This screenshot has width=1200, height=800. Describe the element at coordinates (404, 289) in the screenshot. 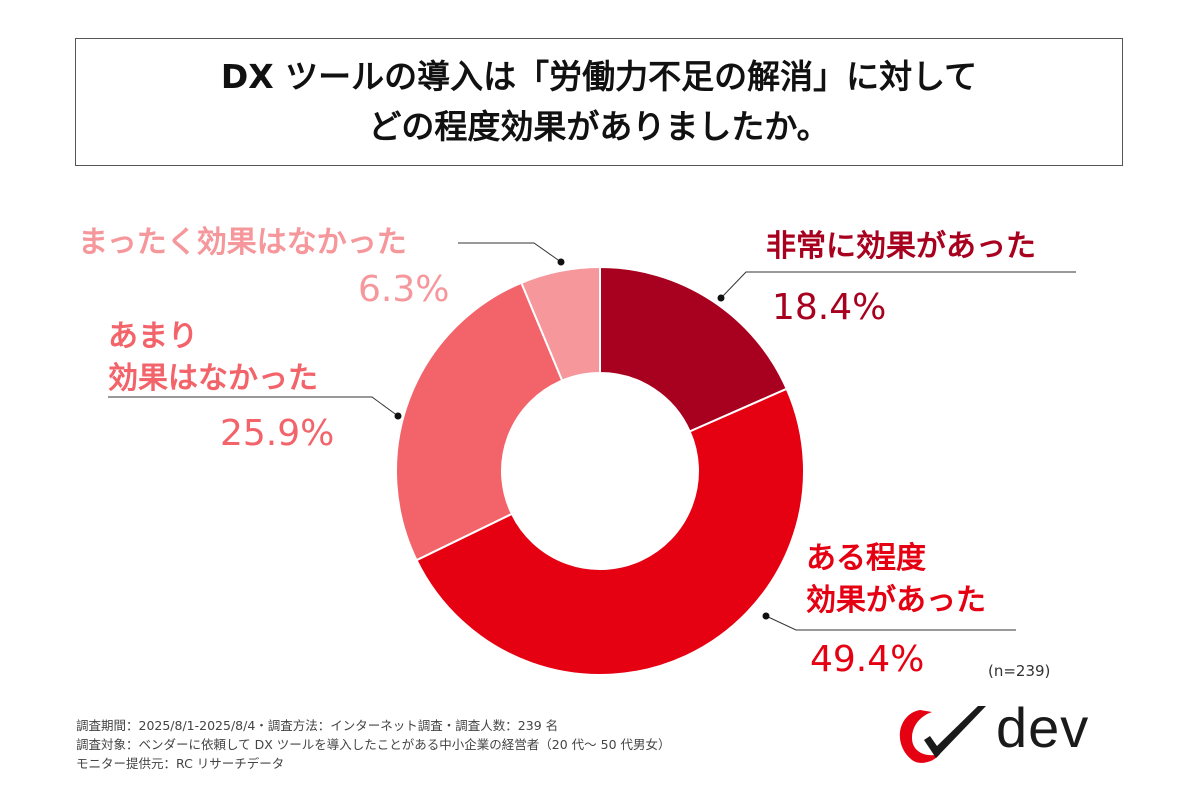

I see `slice-value-not-effective-at-all: 6.3%` at that location.